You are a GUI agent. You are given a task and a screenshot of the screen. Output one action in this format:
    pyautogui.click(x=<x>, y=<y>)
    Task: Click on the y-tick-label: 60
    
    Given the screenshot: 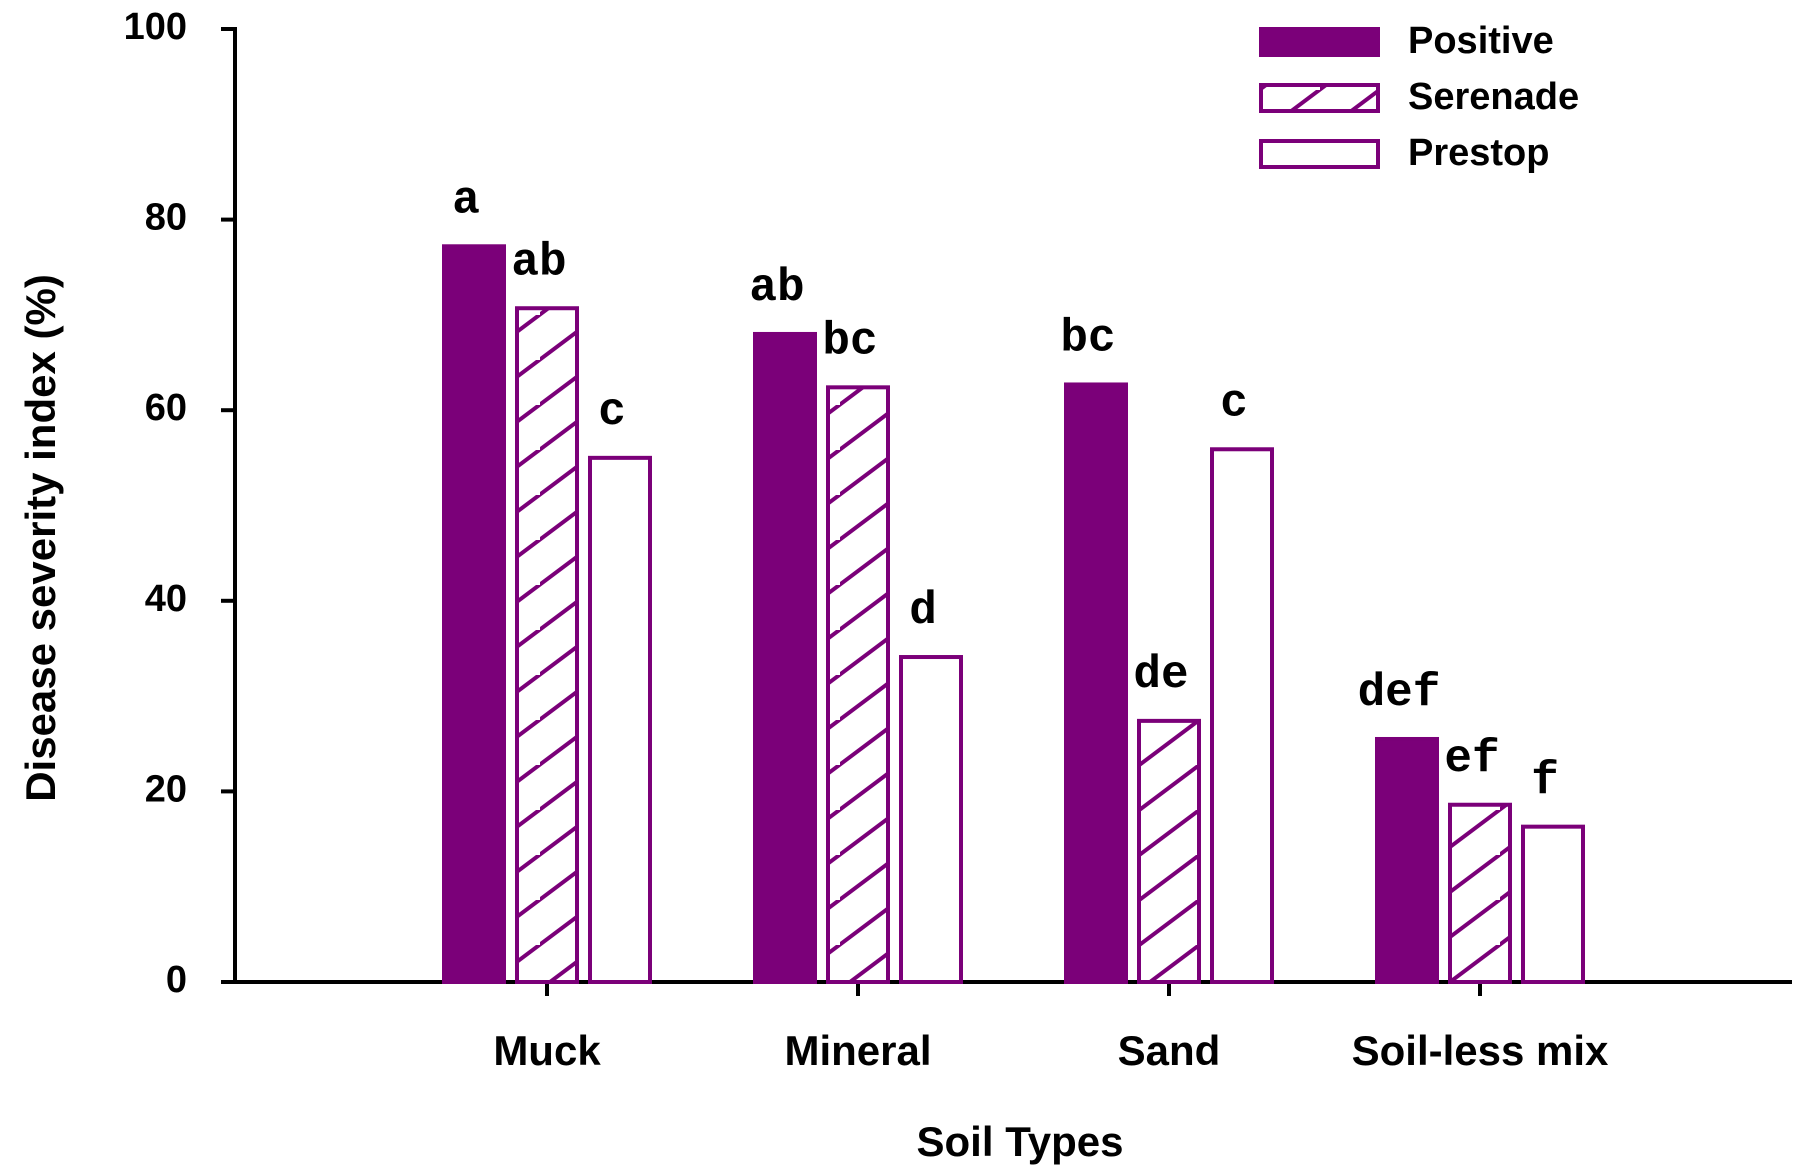 What is the action you would take?
    pyautogui.click(x=166, y=408)
    